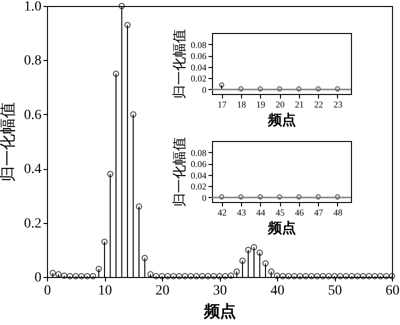 The width and height of the screenshot is (400, 325). I want to click on y-tick-label: 0.8, so click(33, 61).